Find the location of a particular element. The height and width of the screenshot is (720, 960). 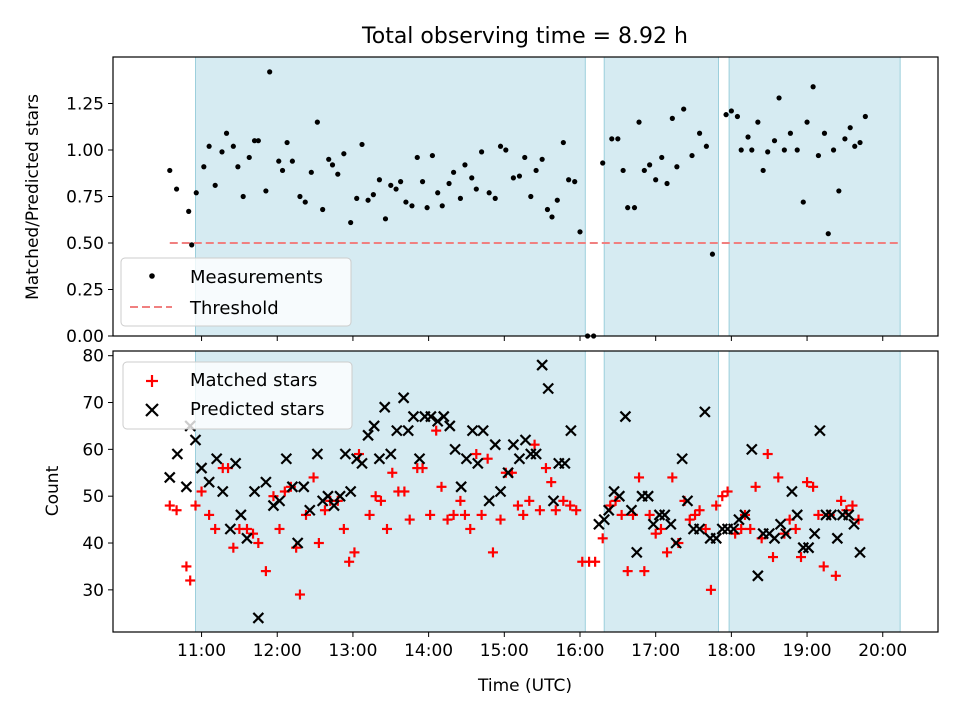

legend-matched-label: Matched stars is located at coordinates (253, 380).